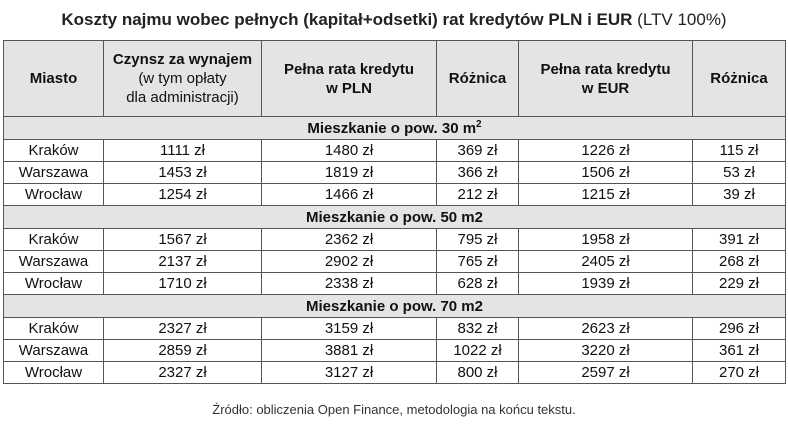  I want to click on cell-diff-eur: 270 zł, so click(739, 372).